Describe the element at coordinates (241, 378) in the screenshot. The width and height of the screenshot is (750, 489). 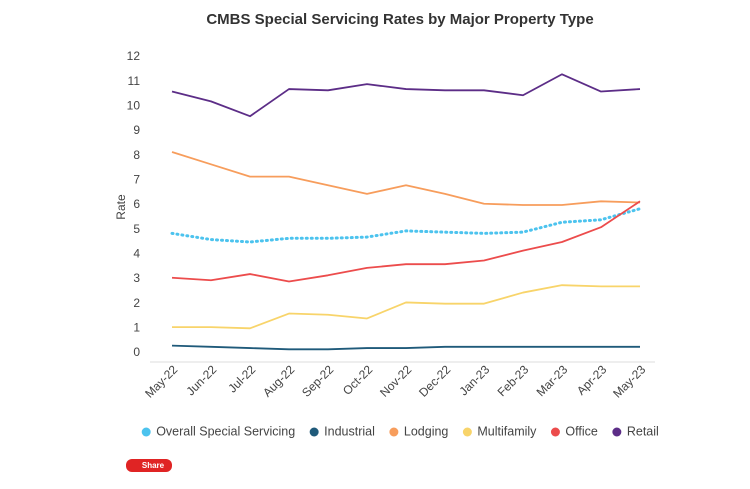
I see `x-tick-label: Jul-22` at that location.